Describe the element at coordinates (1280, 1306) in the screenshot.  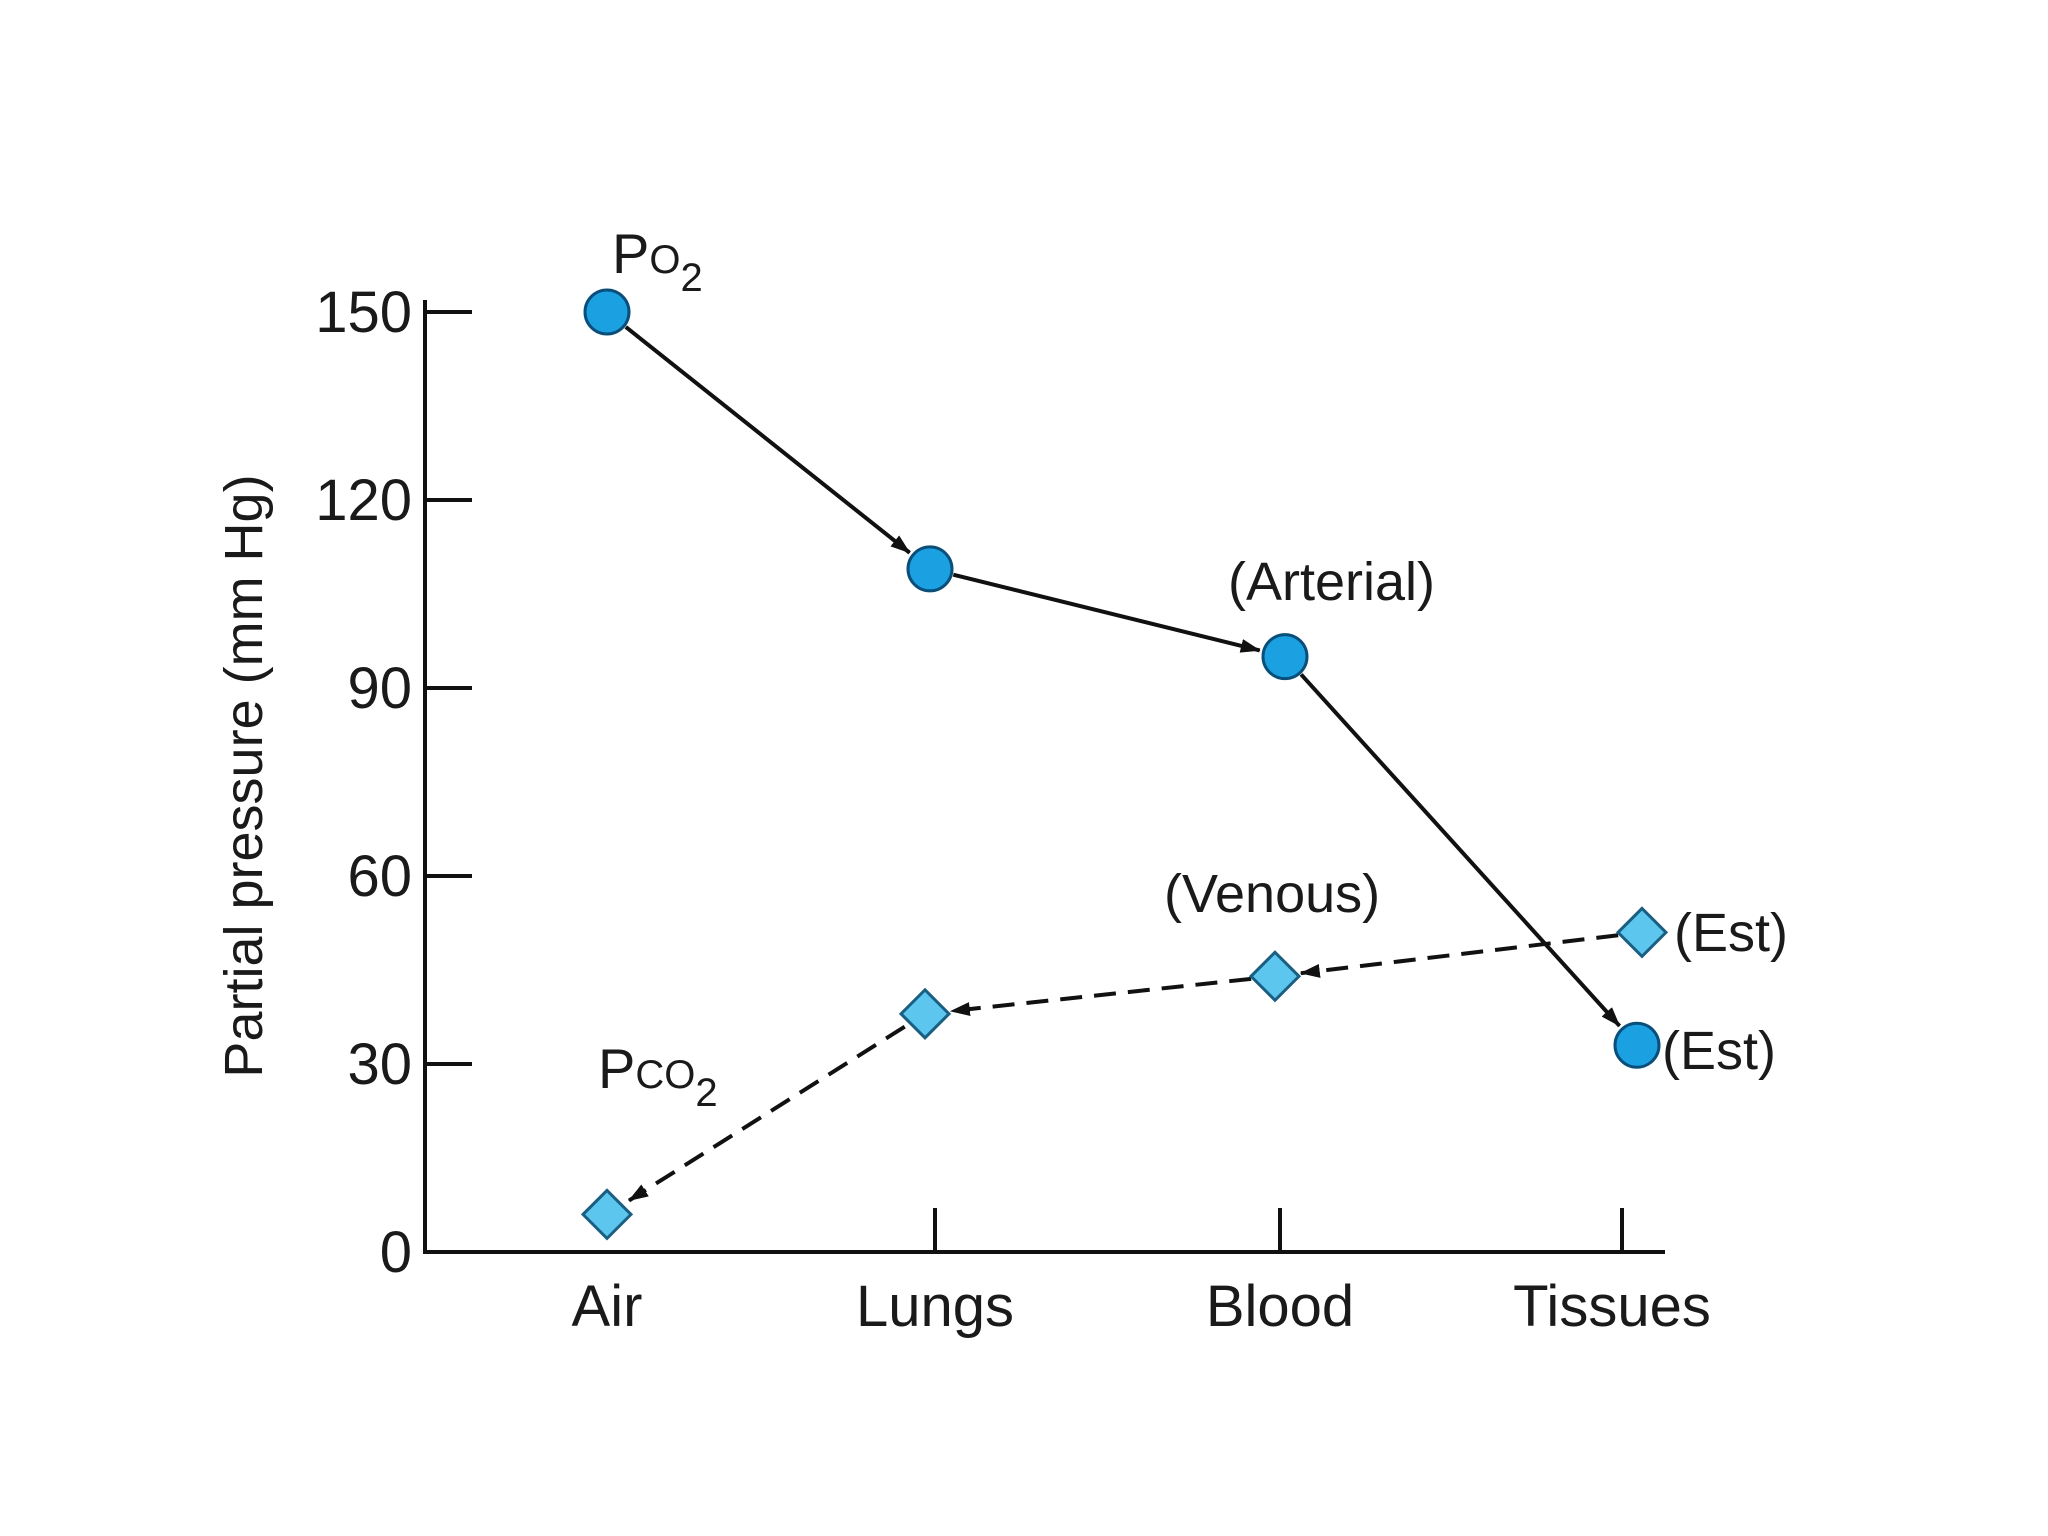
I see `x-category-label: Blood` at that location.